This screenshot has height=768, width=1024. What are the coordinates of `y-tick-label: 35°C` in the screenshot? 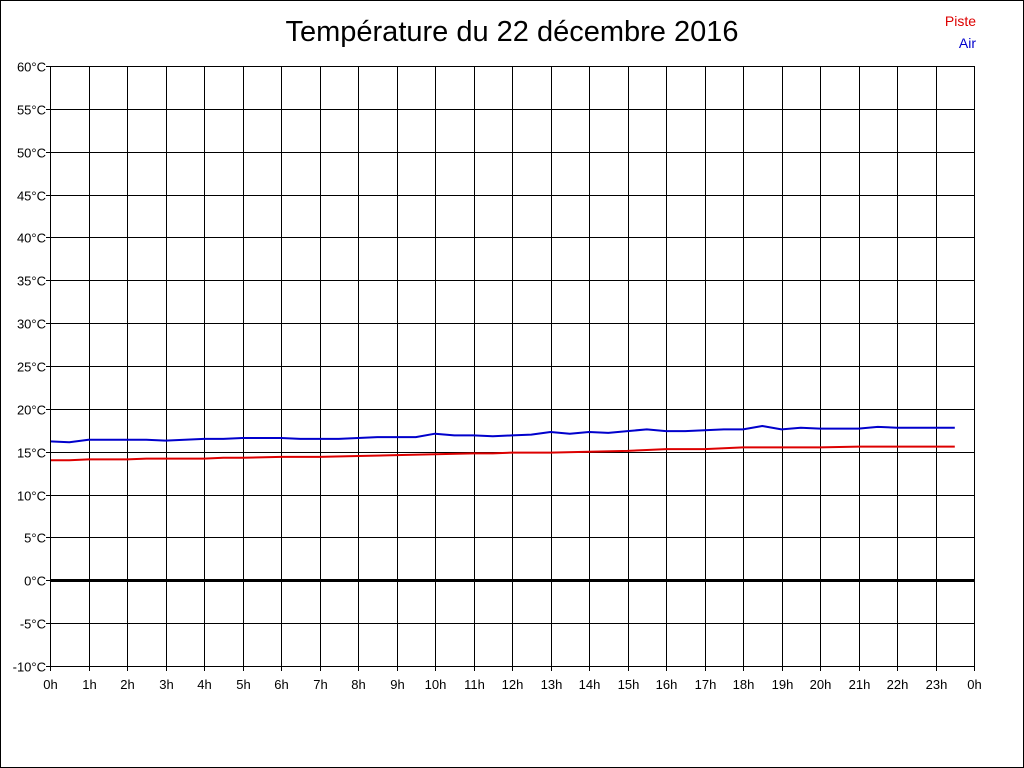 It's located at (31, 281).